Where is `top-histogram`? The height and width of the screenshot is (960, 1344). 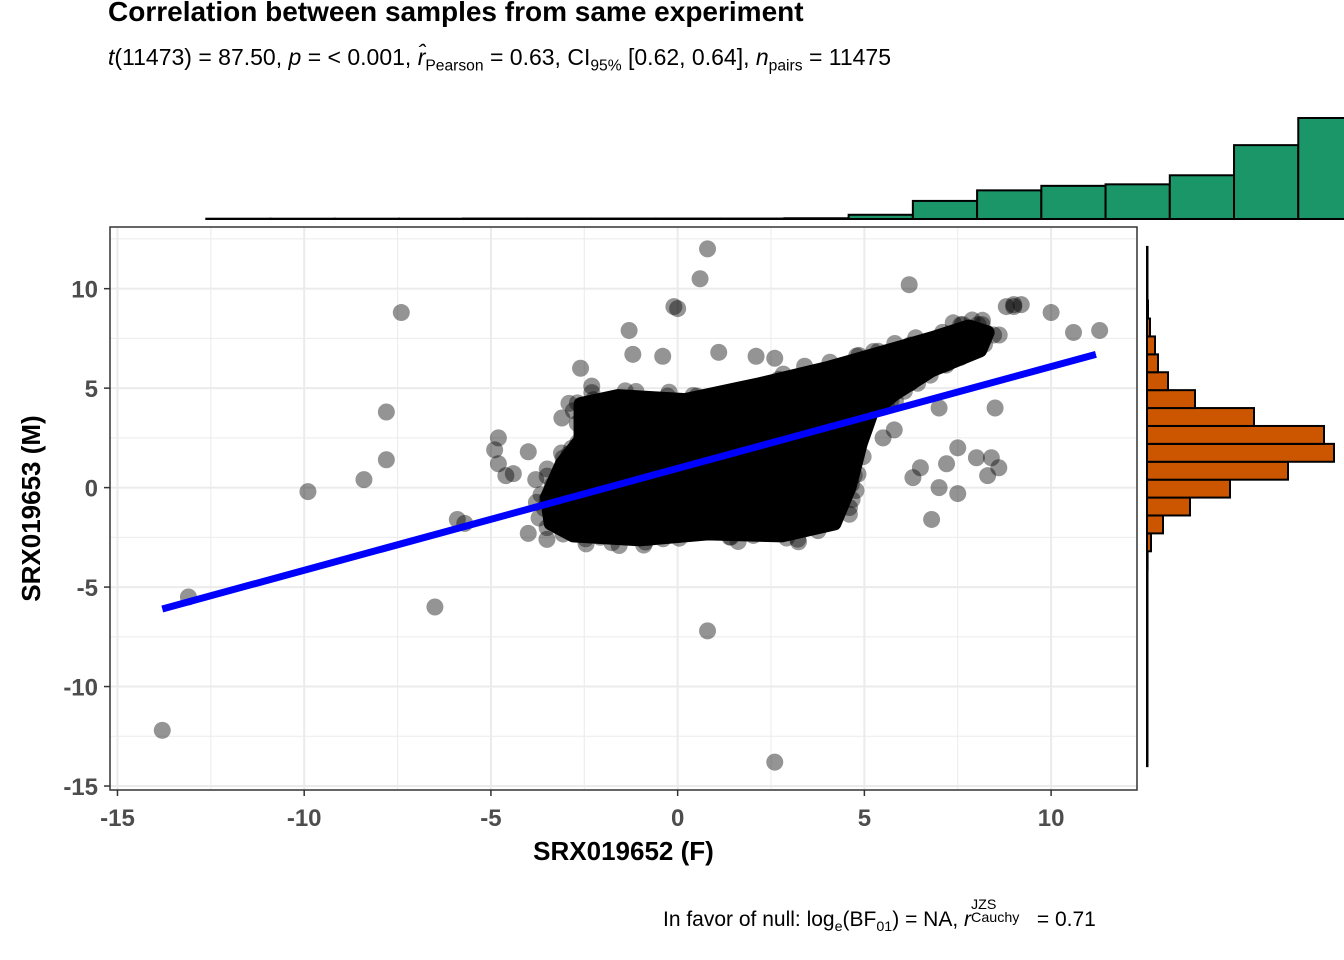
top-histogram is located at coordinates (774, 169).